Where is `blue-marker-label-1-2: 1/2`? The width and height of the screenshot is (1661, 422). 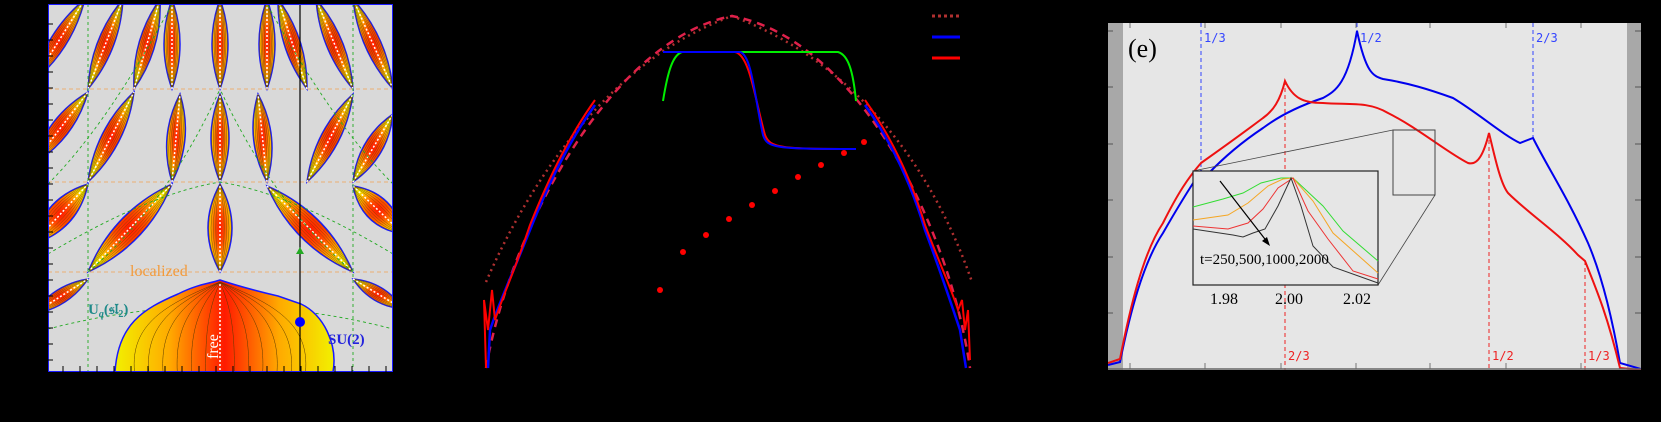 blue-marker-label-1-2: 1/2 is located at coordinates (1371, 38).